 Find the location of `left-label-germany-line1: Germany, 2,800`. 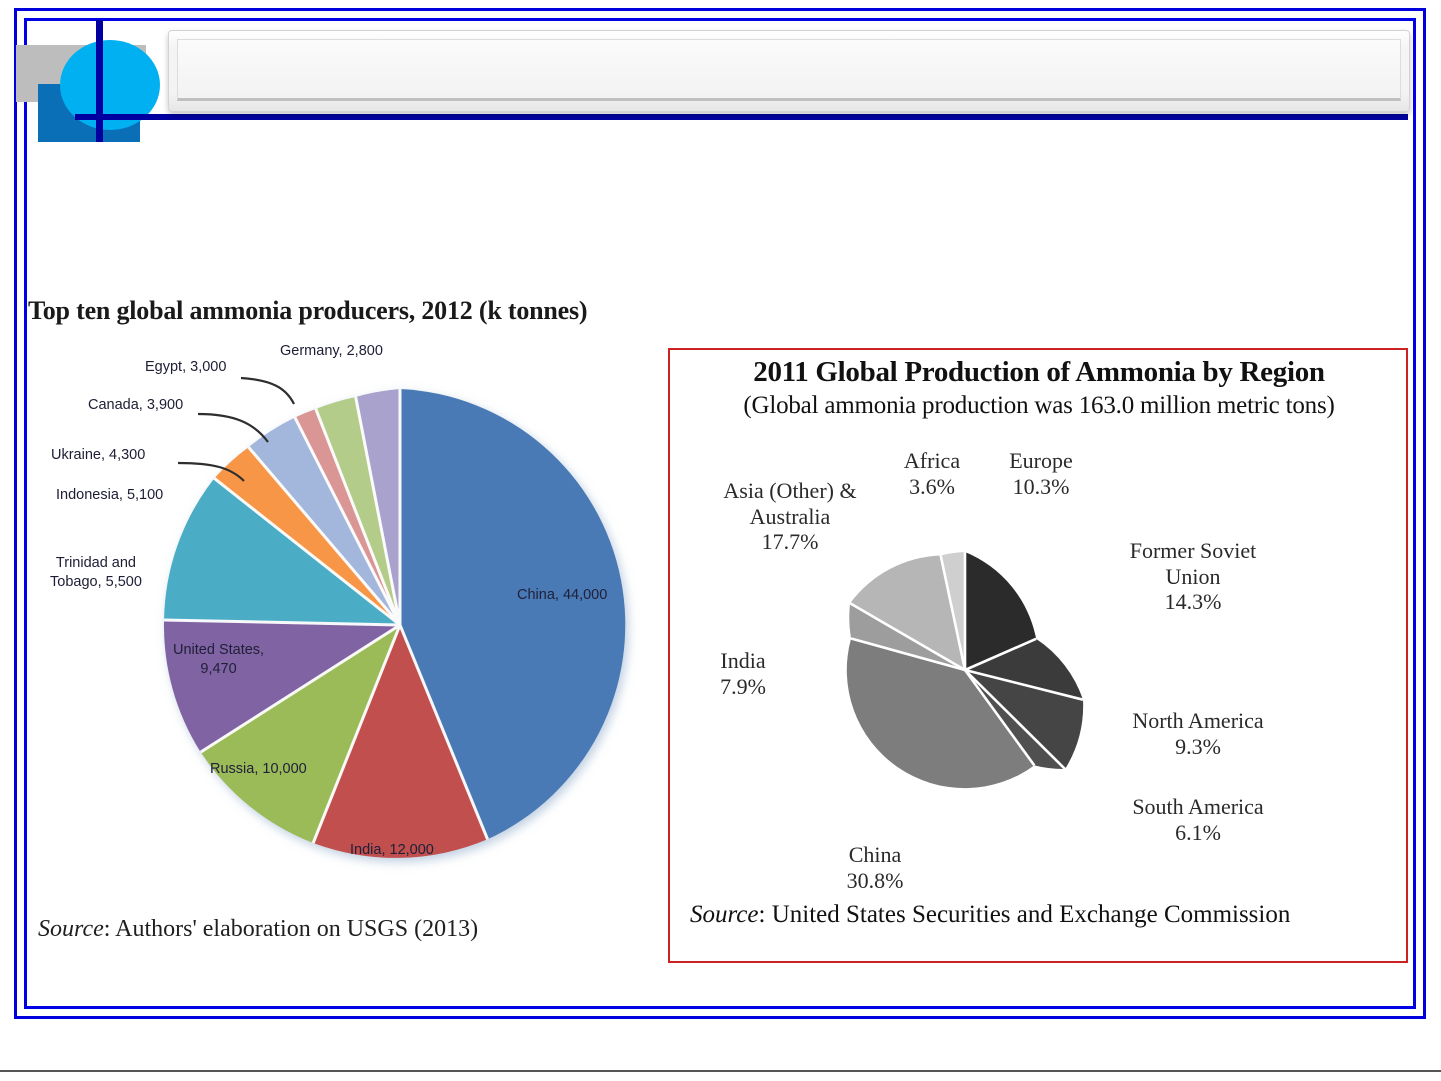

left-label-germany-line1: Germany, 2,800 is located at coordinates (331, 351).